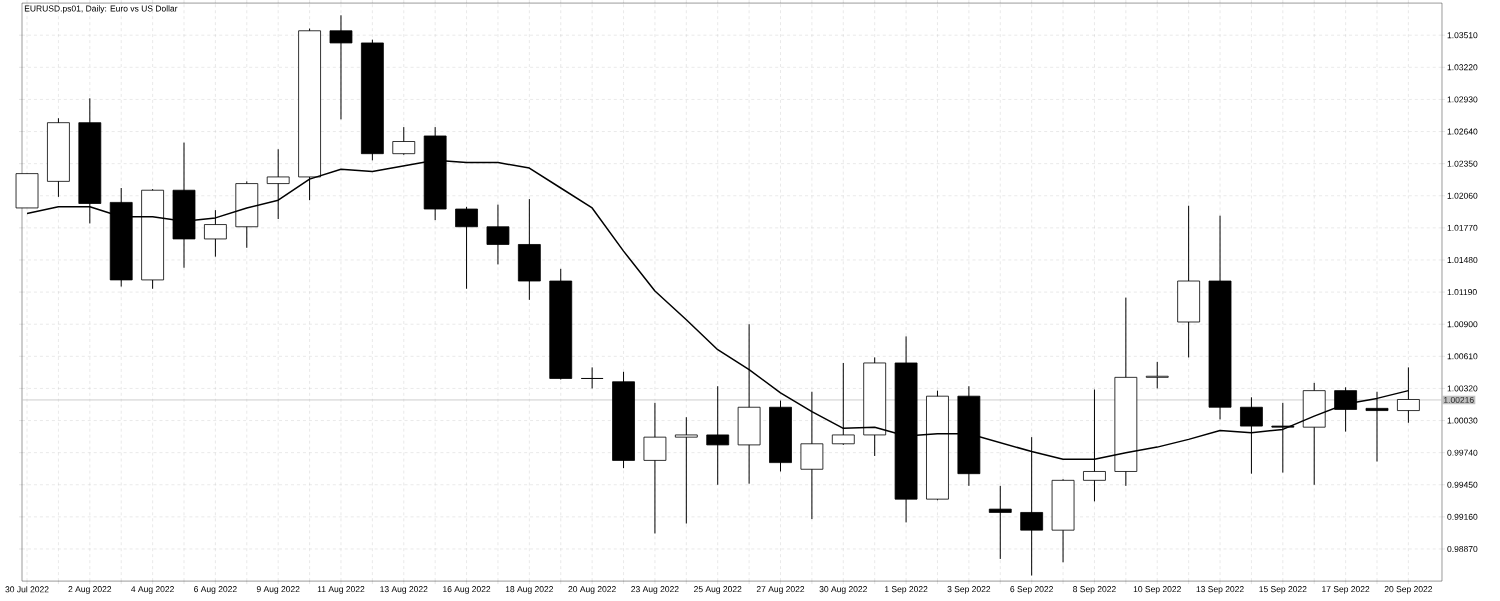 The width and height of the screenshot is (1500, 601). What do you see at coordinates (1031, 590) in the screenshot?
I see `x-tick-label: 6 Sep 2022` at bounding box center [1031, 590].